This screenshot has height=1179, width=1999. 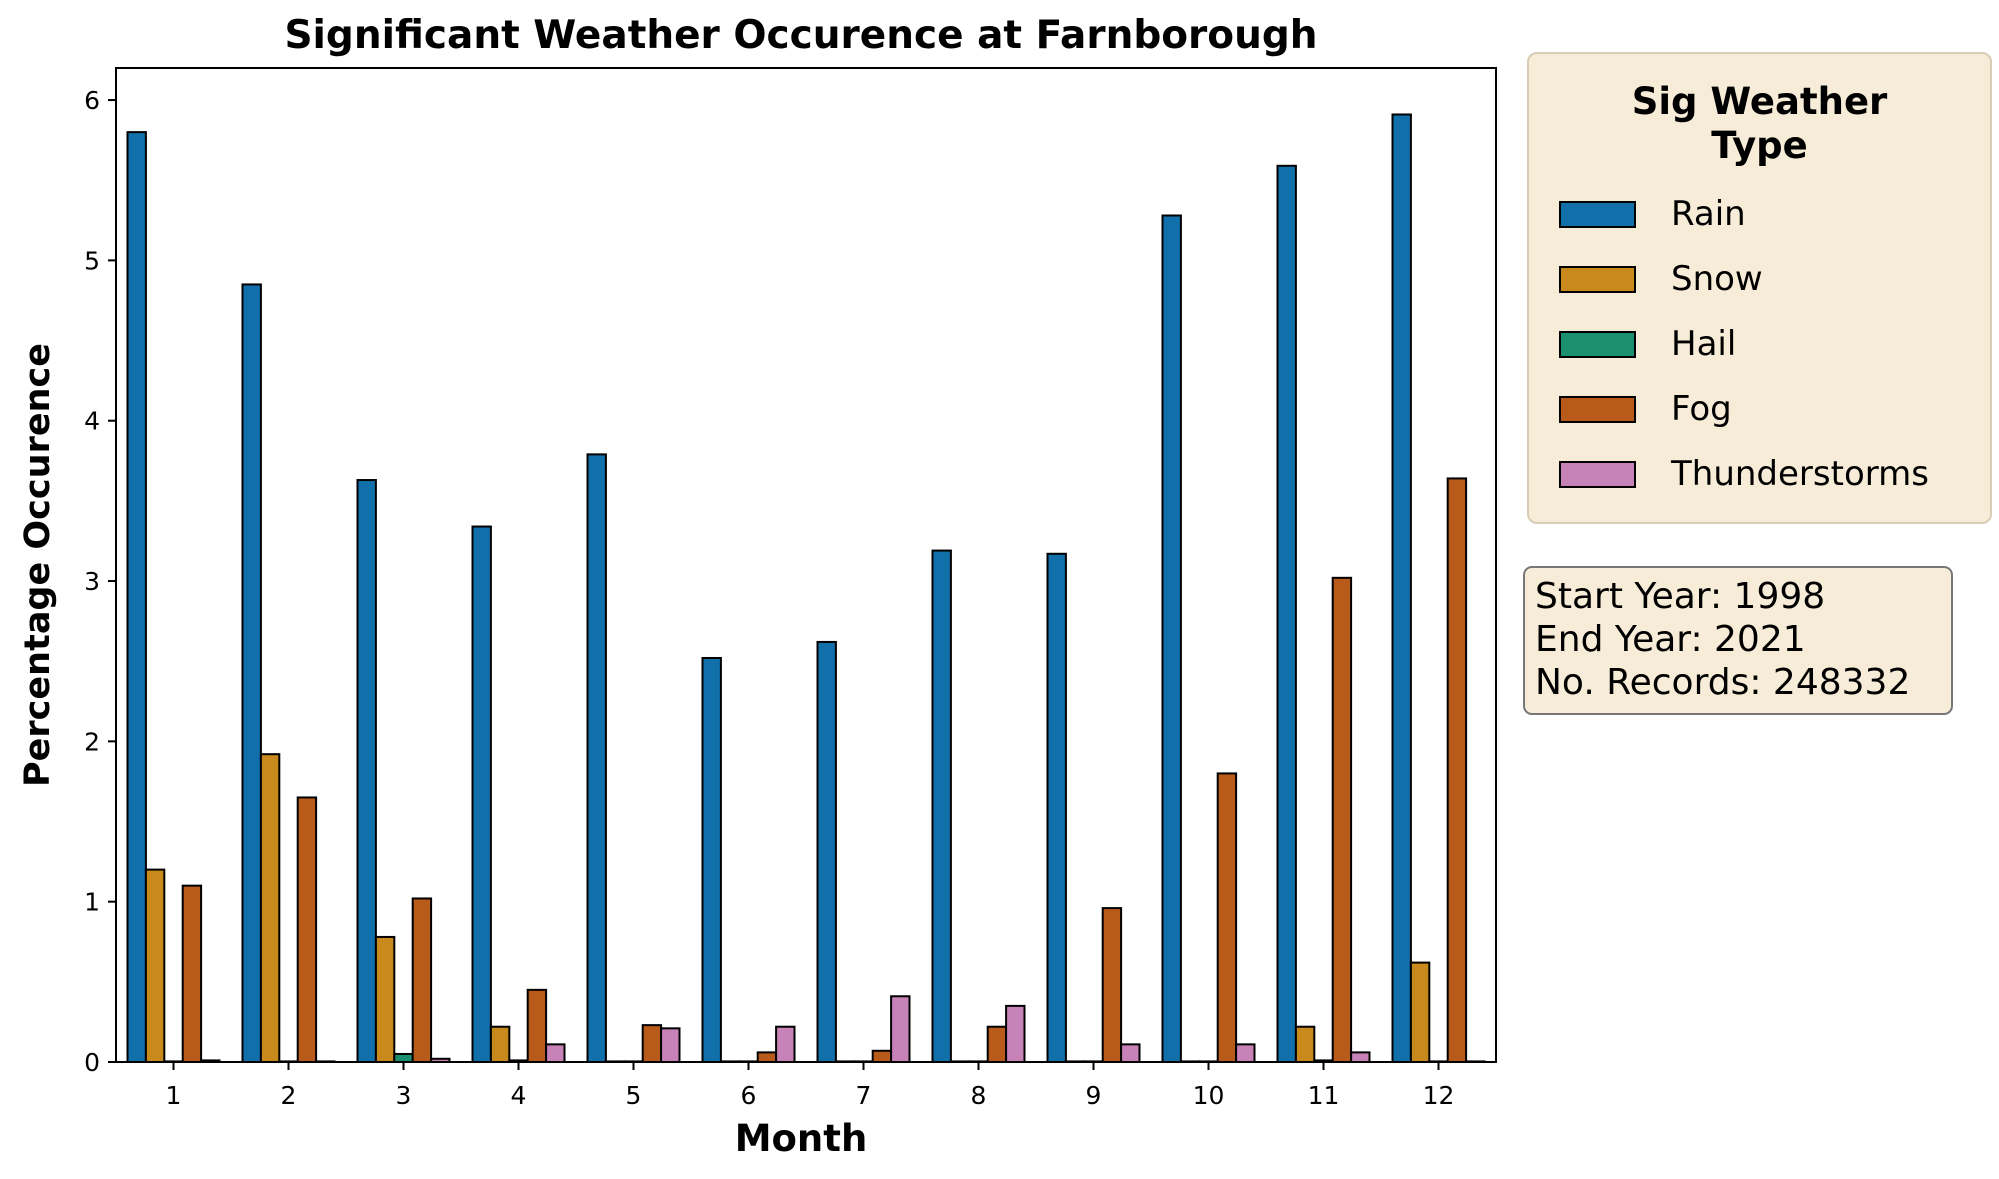 I want to click on legend-title: Sig Weather Type, so click(x=1759, y=123).